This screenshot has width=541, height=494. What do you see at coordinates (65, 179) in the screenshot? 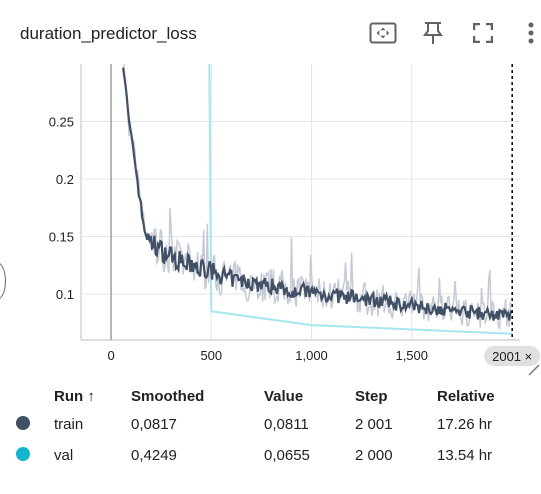
I see `y-tick-label: 0.2` at bounding box center [65, 179].